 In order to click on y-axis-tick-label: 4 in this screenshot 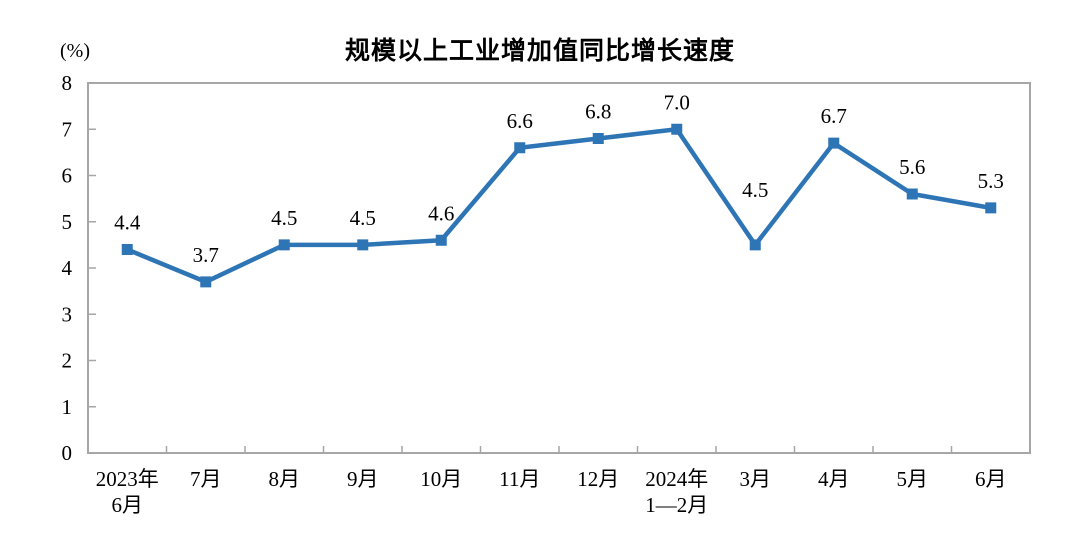, I will do `click(67, 268)`.